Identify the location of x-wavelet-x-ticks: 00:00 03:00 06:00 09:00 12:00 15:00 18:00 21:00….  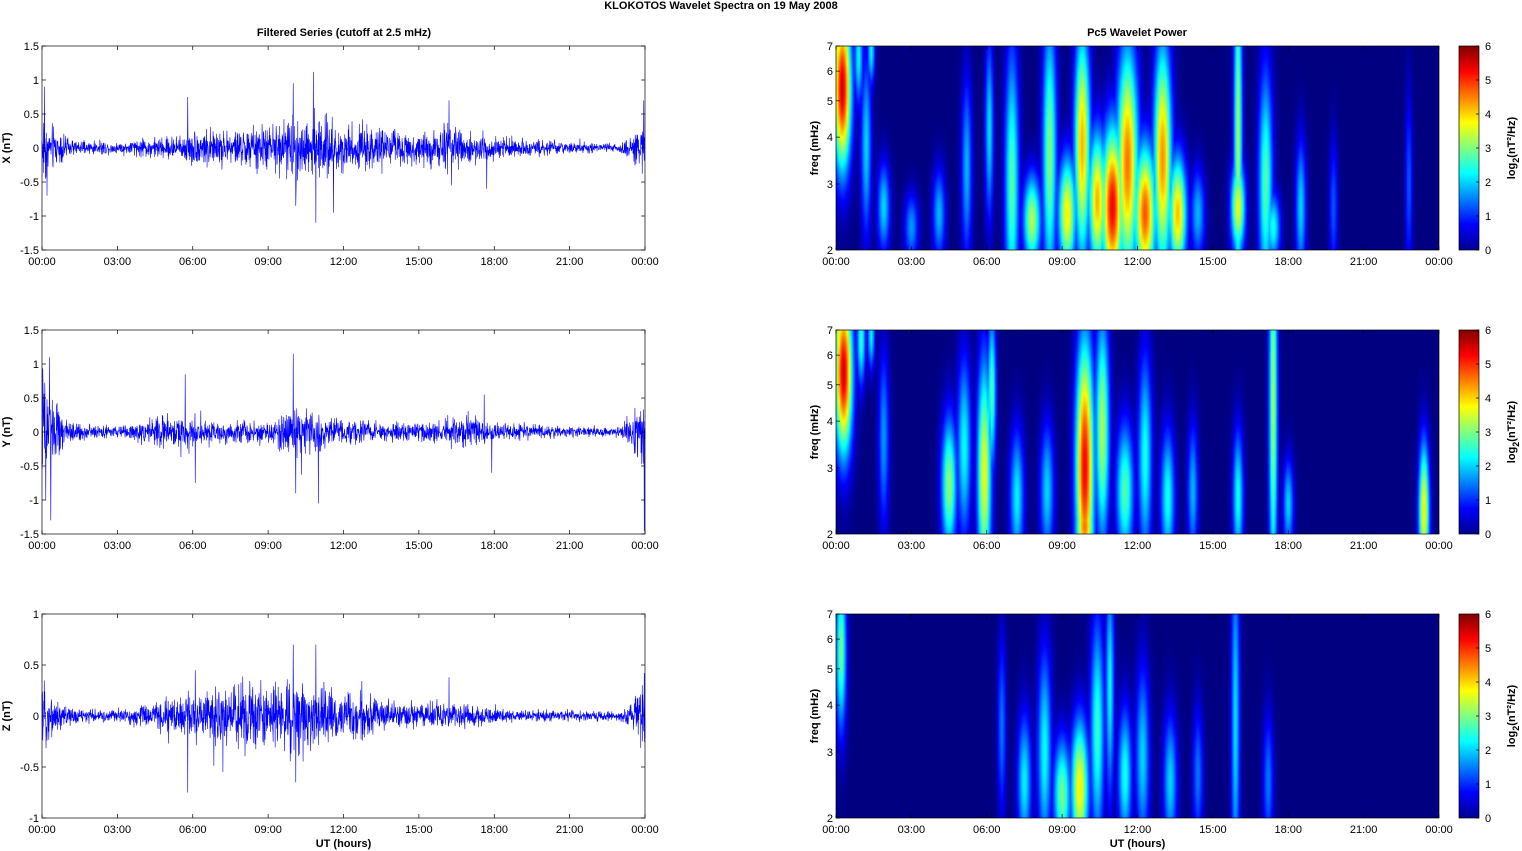
(1137, 157).